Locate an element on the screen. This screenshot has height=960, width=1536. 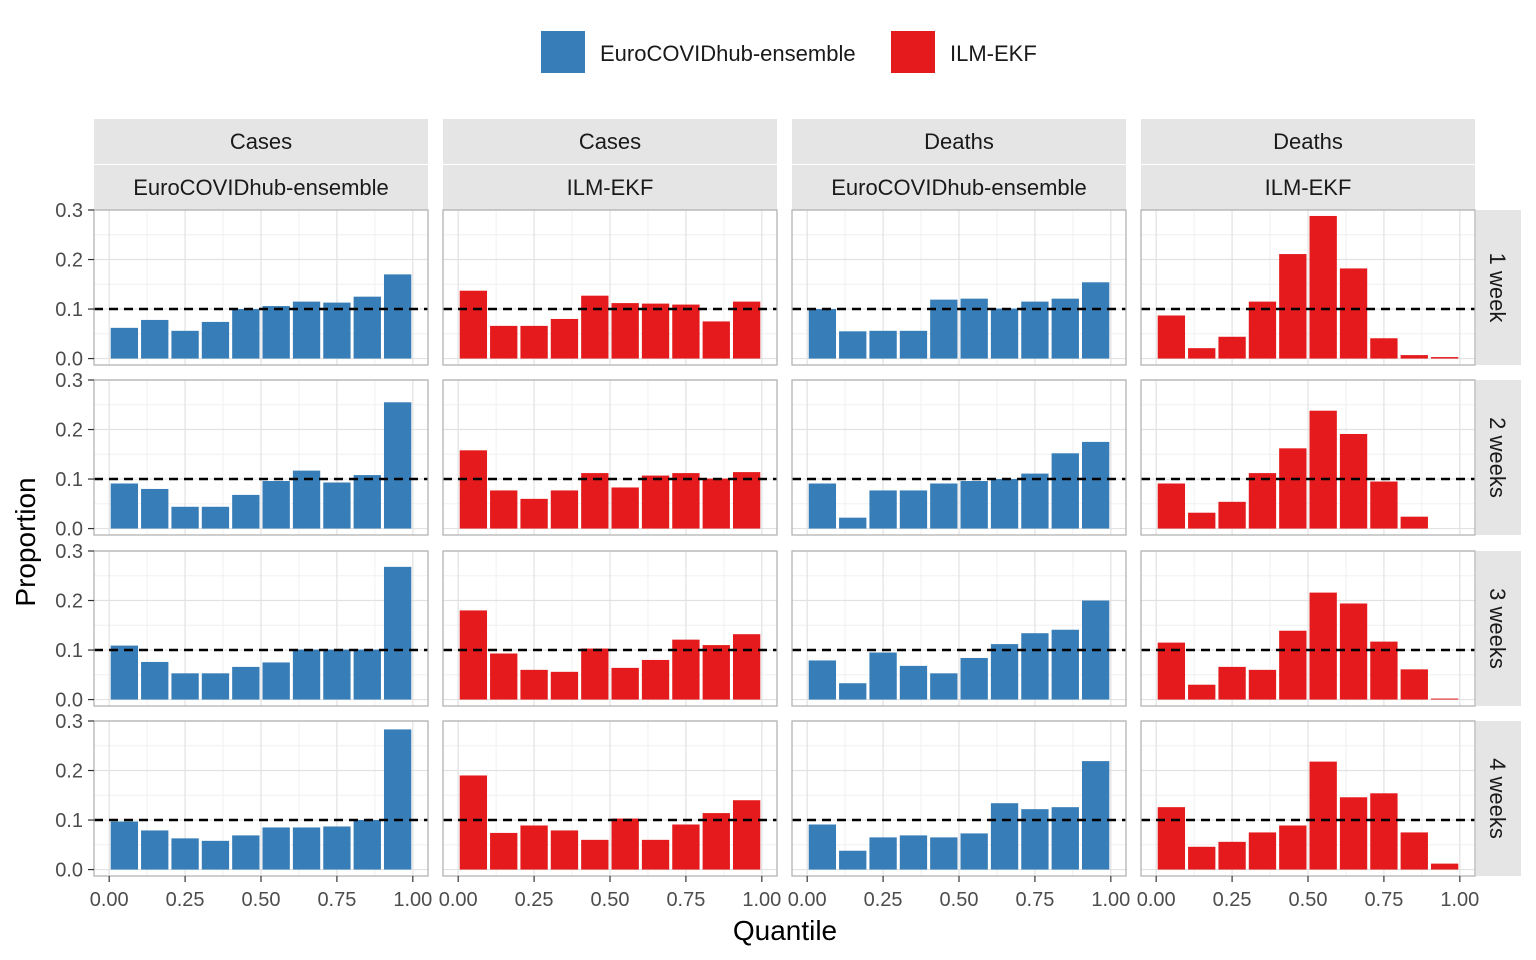
strip-model-label-2: ILM-EKF is located at coordinates (610, 187).